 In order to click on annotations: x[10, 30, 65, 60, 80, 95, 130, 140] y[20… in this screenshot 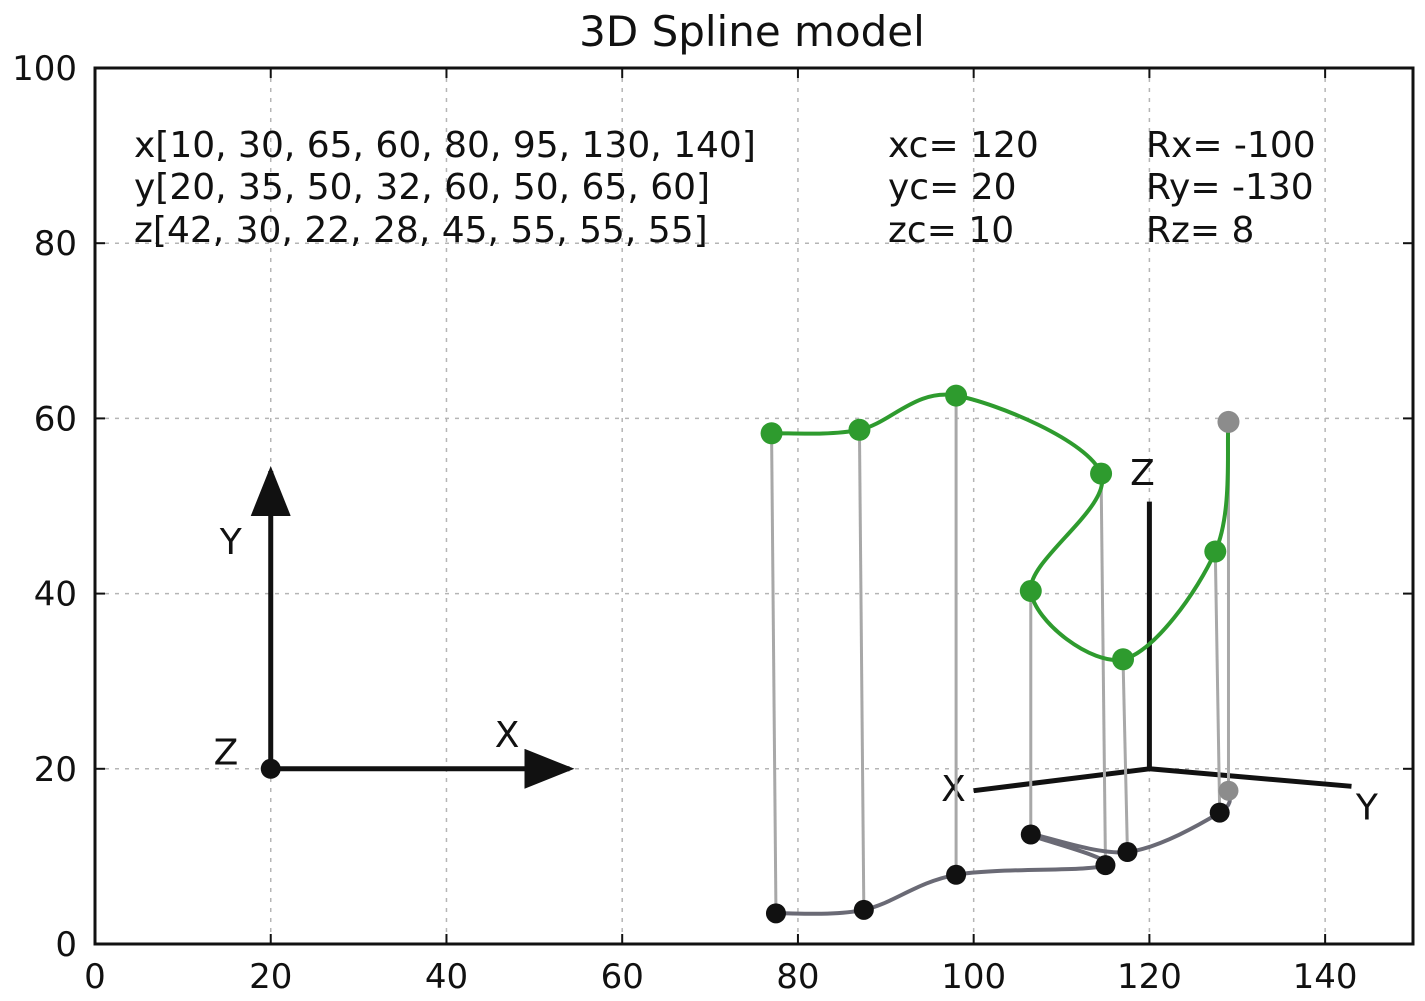, I will do `click(725, 188)`.